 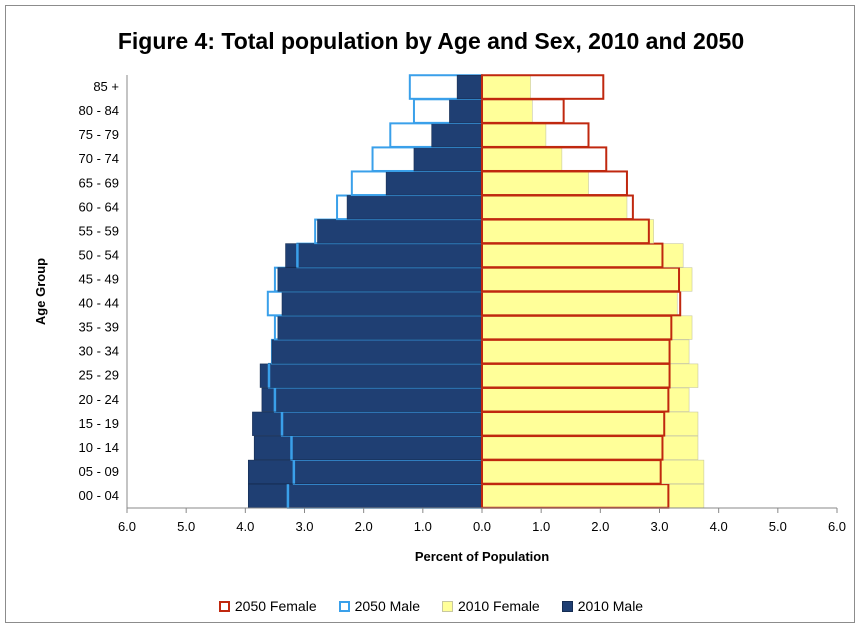 I want to click on legend: 2050 Female 2050 Male 2010 Female 2010 Male, so click(x=431, y=606).